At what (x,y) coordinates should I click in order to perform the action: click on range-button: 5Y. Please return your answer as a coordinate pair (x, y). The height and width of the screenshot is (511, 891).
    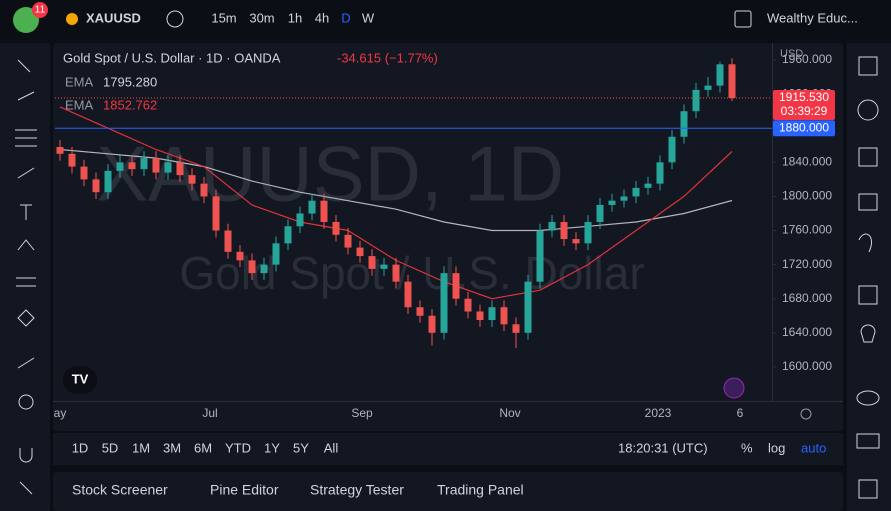
    Looking at the image, I should click on (301, 447).